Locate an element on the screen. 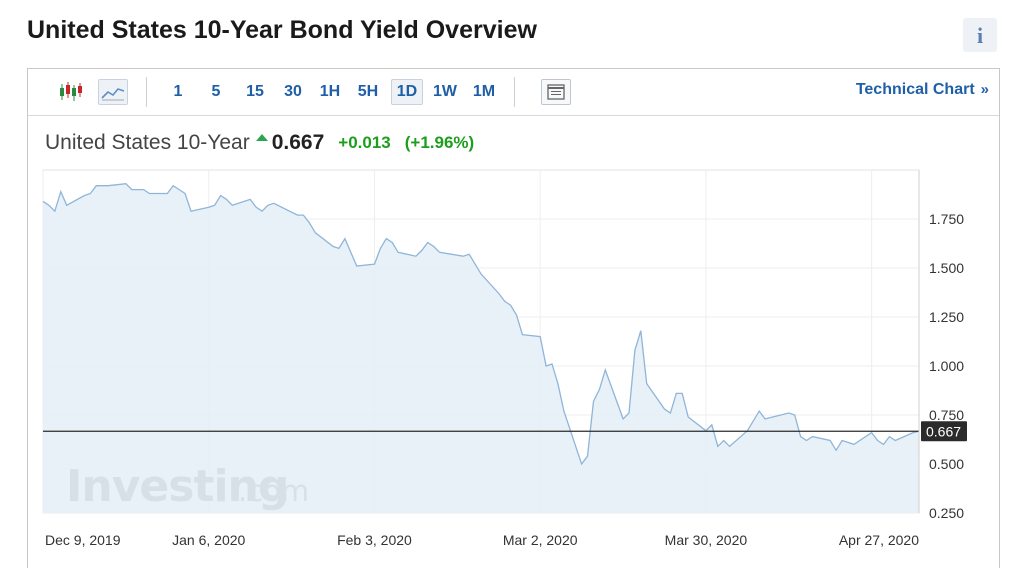 The image size is (1021, 568). area-chart-icon is located at coordinates (113, 92).